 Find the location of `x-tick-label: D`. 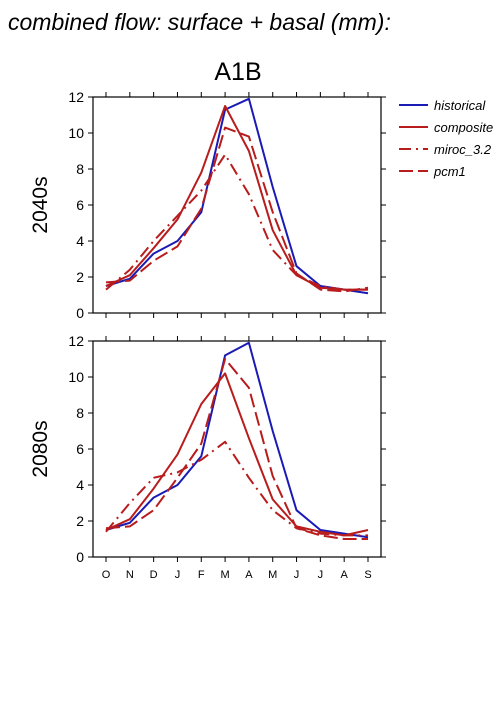

x-tick-label: D is located at coordinates (154, 575).